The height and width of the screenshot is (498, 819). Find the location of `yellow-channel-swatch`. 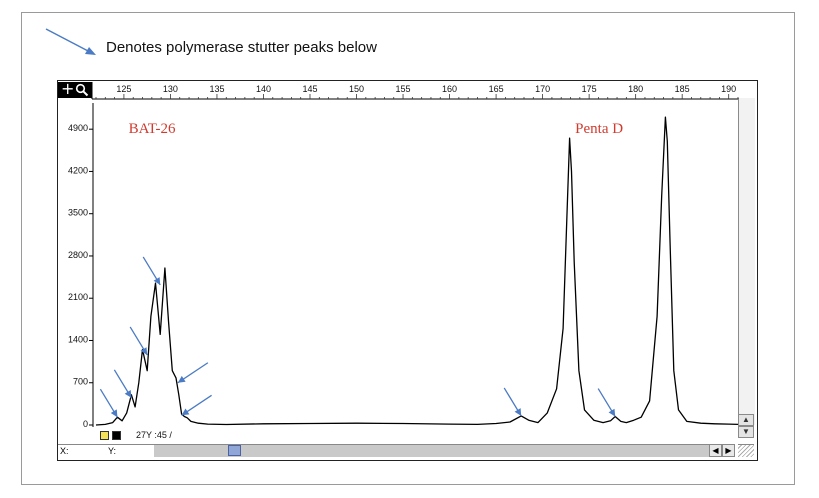

yellow-channel-swatch is located at coordinates (104, 435).